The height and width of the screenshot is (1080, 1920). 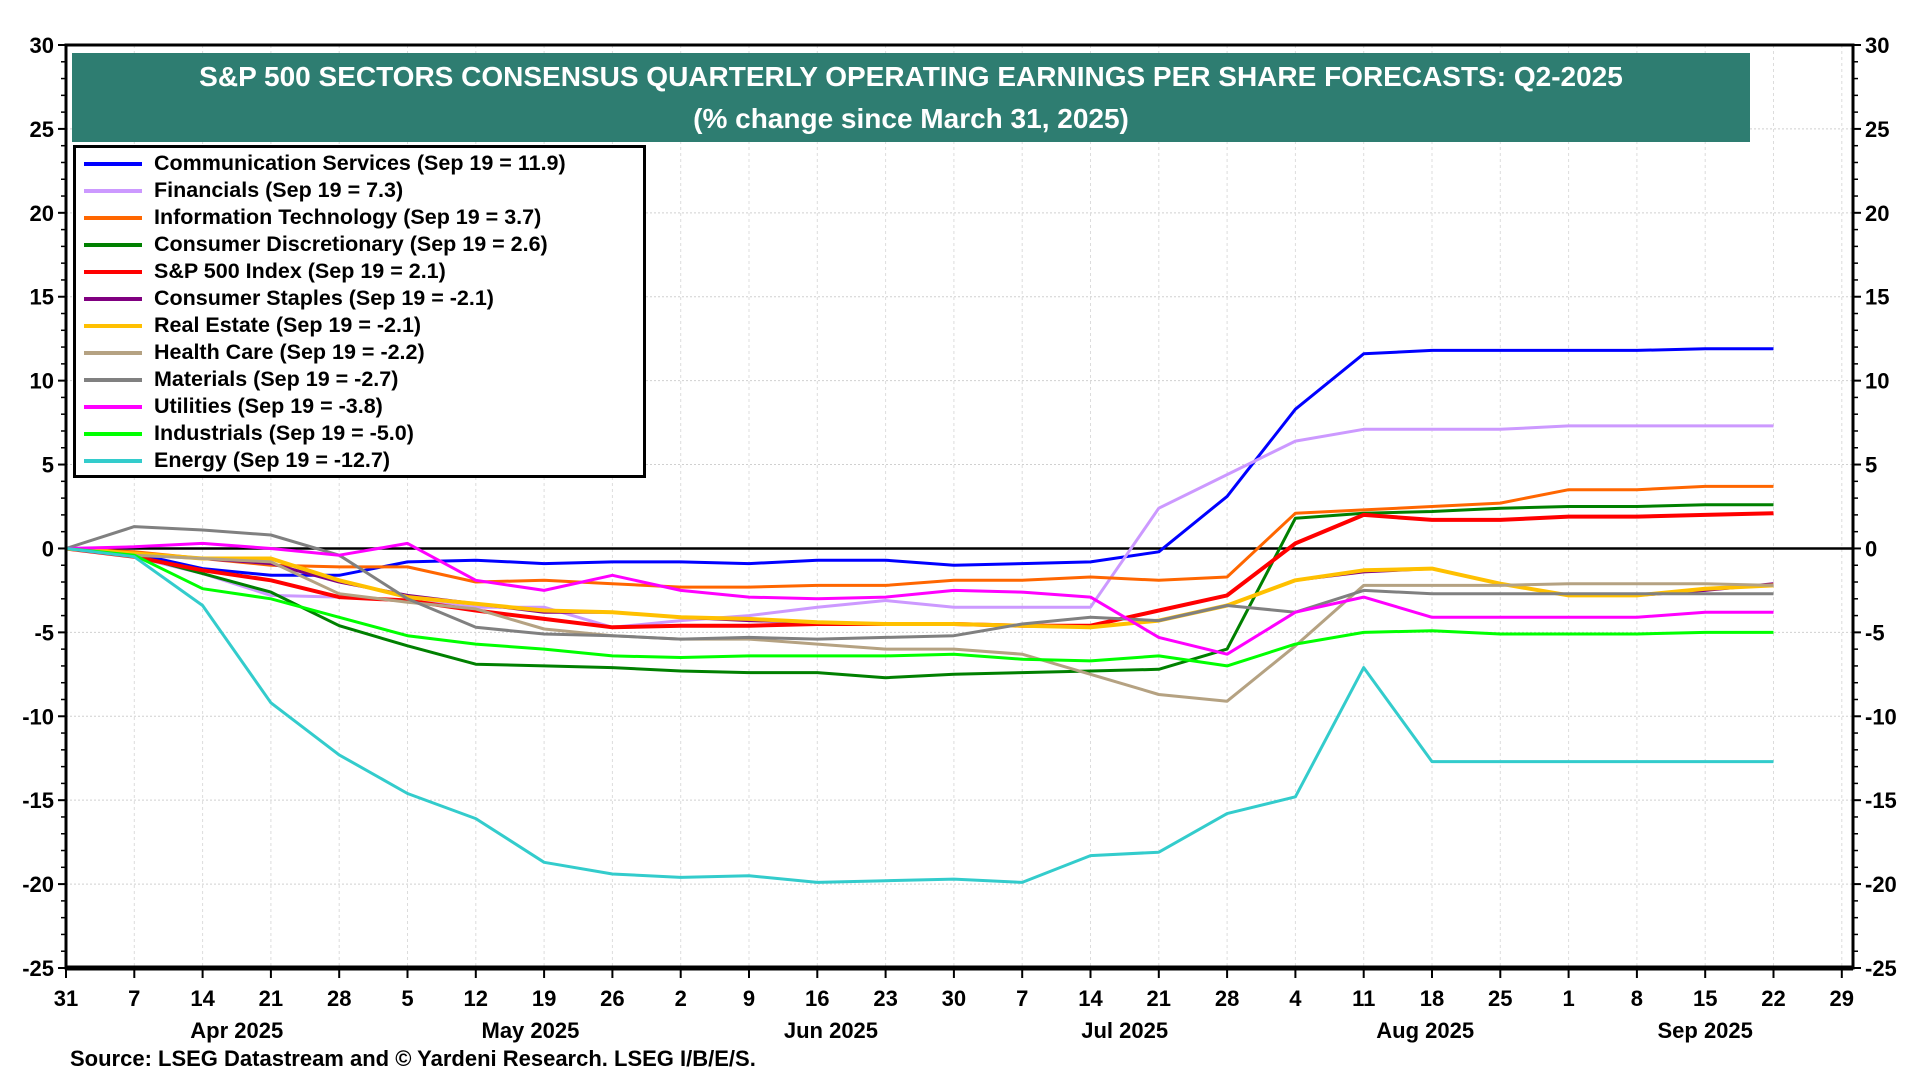 I want to click on x-tick-label: 8, so click(x=1637, y=998).